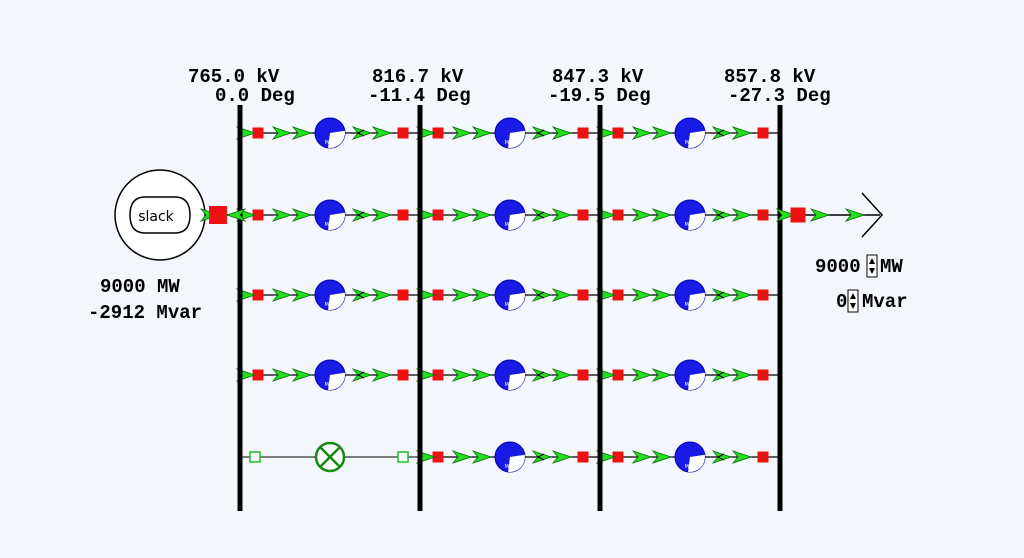  Describe the element at coordinates (218, 215) in the screenshot. I see `generator-breaker` at that location.